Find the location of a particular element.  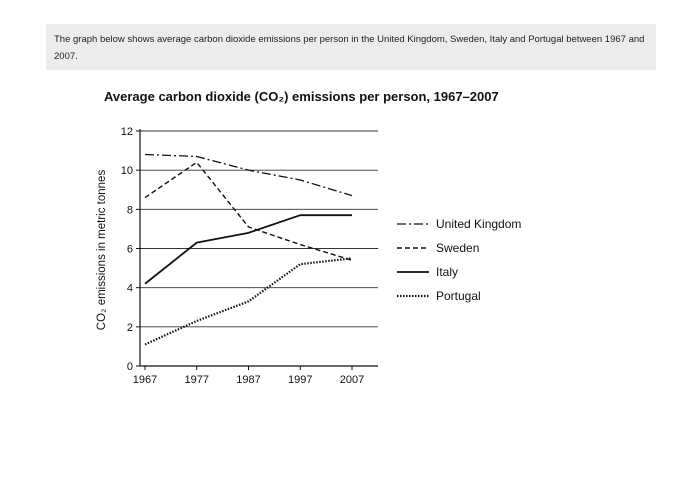

y-tick-label-2: 2 is located at coordinates (130, 328).